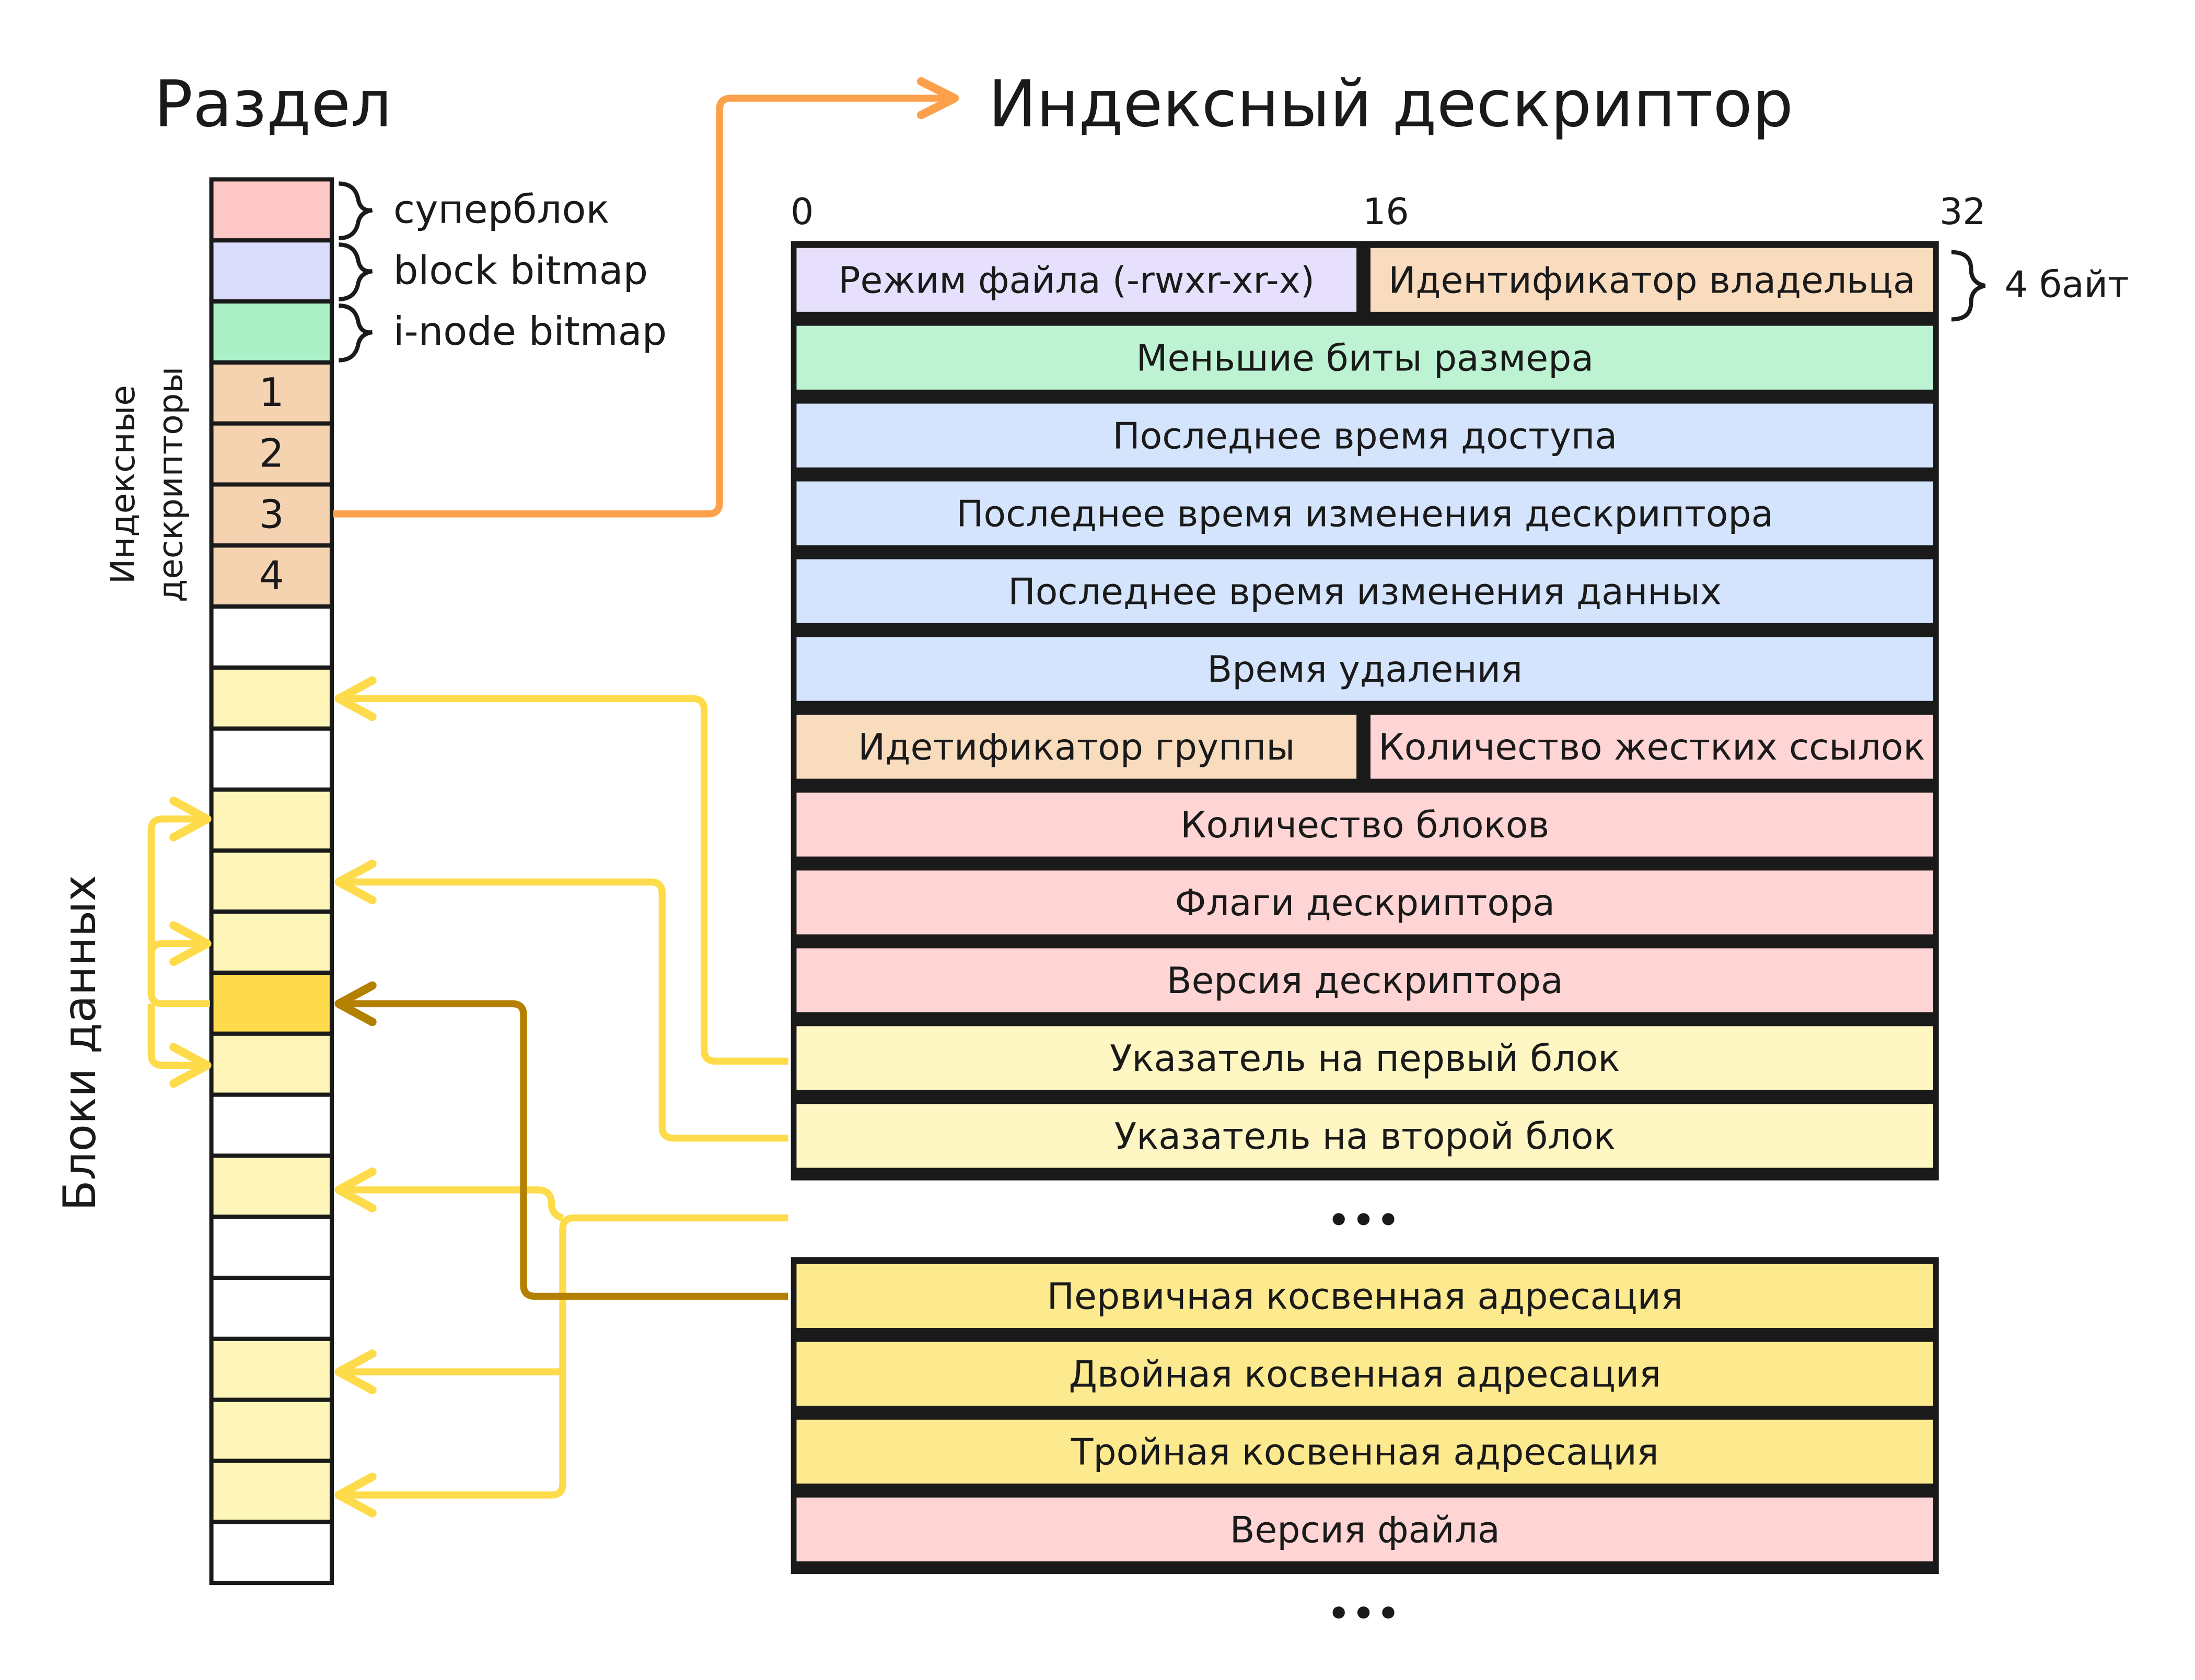 The image size is (2195, 1680). What do you see at coordinates (80, 1043) in the screenshot?
I see `data-blocks-label: Блоки данных` at bounding box center [80, 1043].